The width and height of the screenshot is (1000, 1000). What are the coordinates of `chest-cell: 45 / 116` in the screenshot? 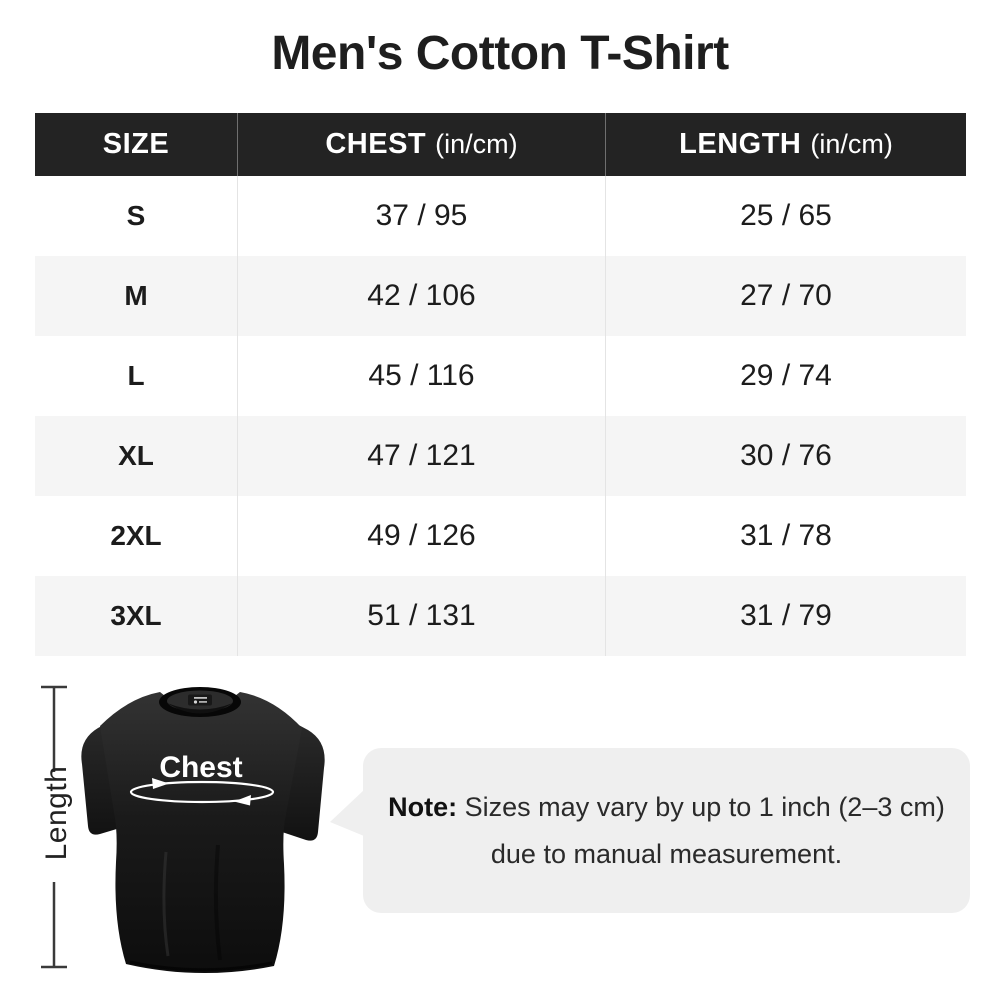 It's located at (421, 376).